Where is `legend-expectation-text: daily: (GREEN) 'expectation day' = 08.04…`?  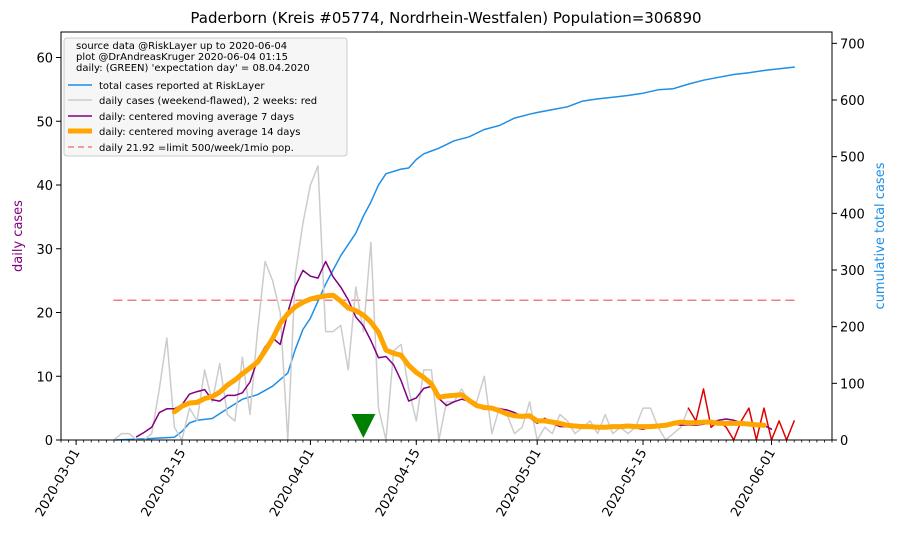 legend-expectation-text: daily: (GREEN) 'expectation day' = 08.04… is located at coordinates (193, 68).